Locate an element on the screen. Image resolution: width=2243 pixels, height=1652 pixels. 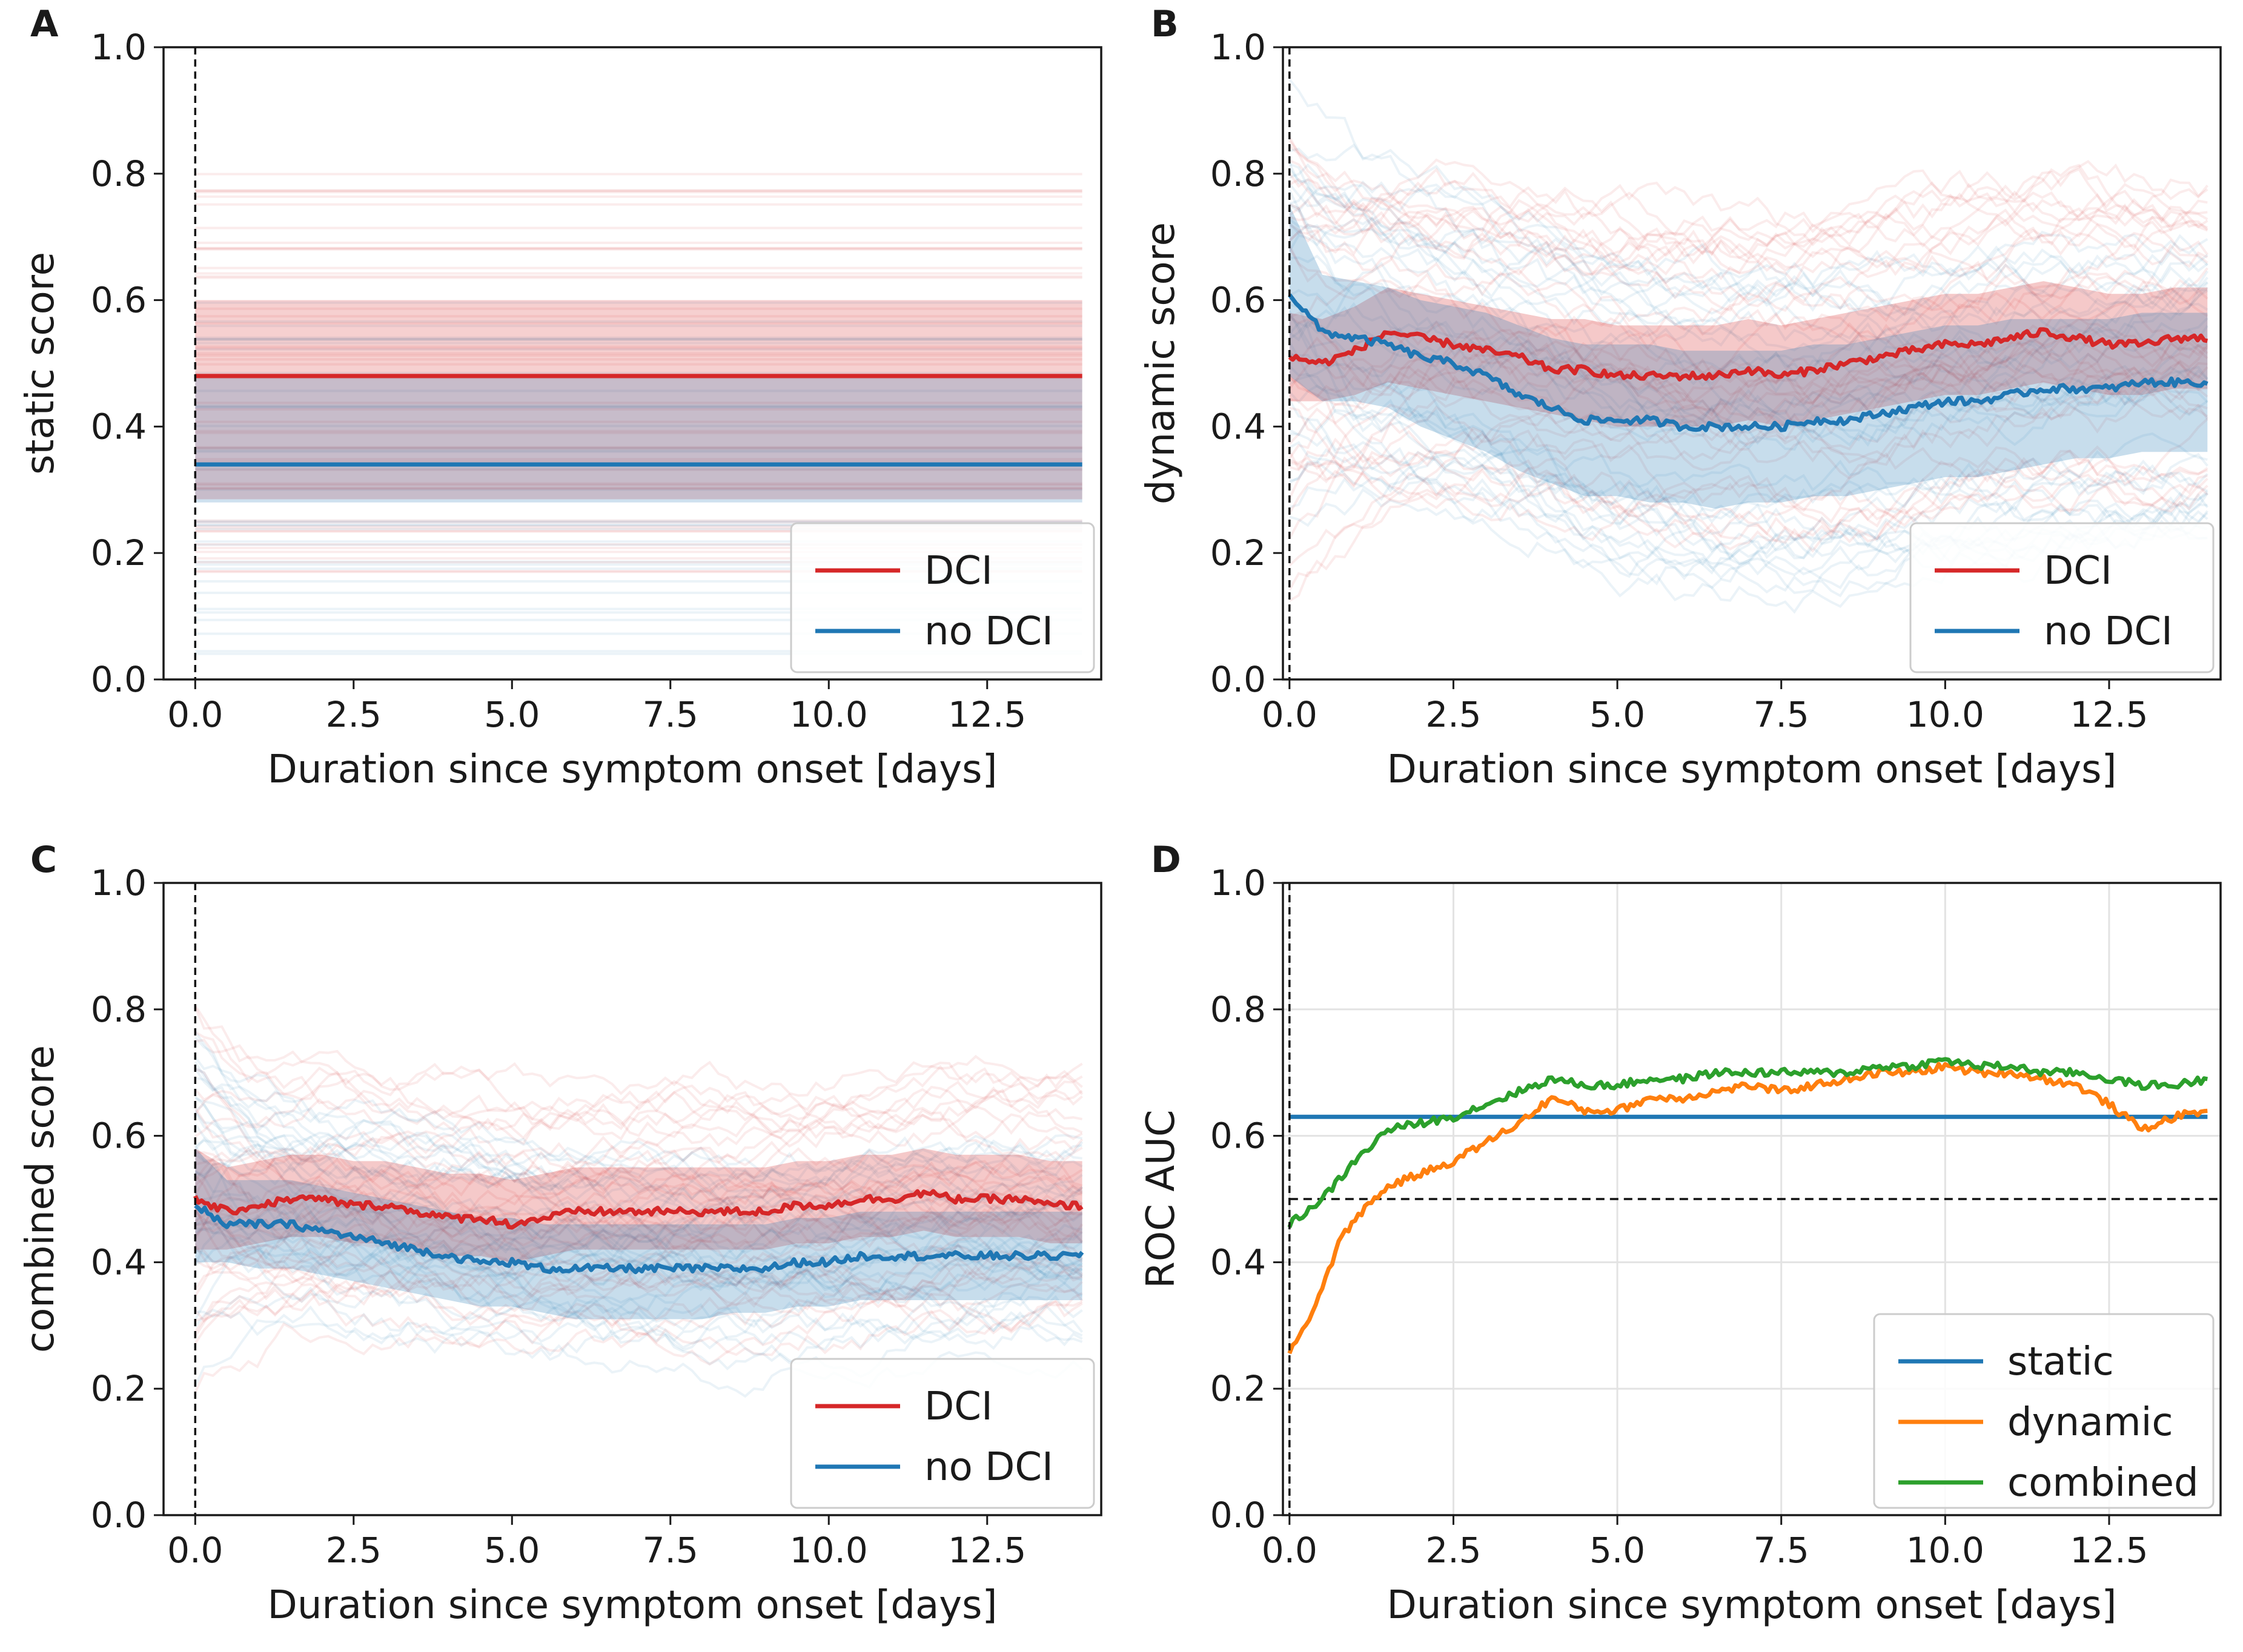
y-tick-label: 0.8 is located at coordinates (119, 1009).